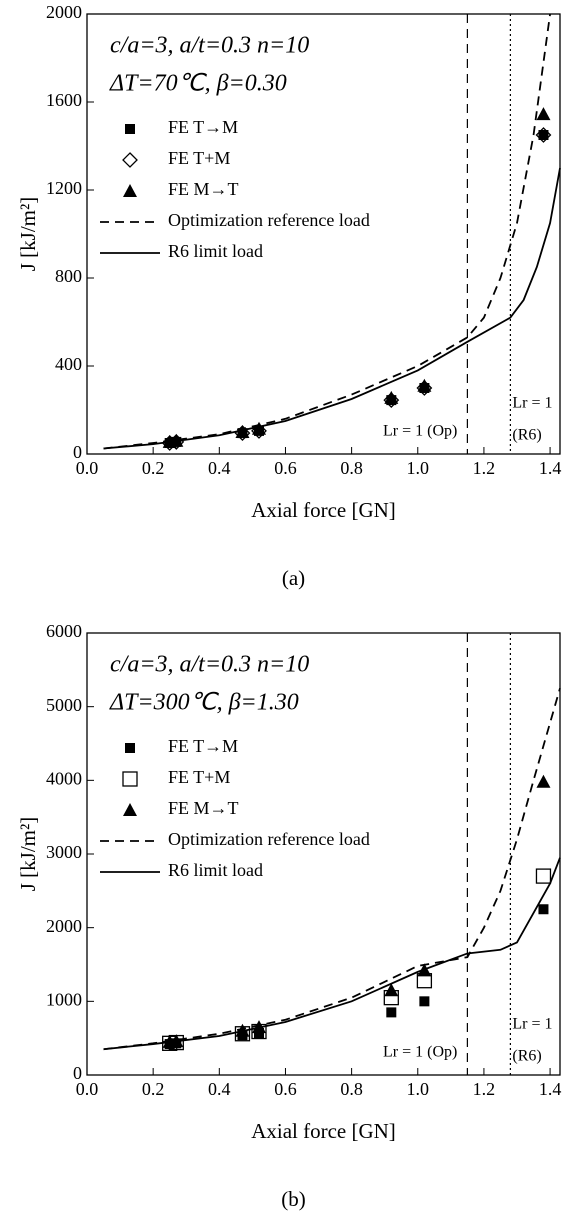 This screenshot has height=1220, width=573. I want to click on y-tick-label: 400, so click(68, 364).